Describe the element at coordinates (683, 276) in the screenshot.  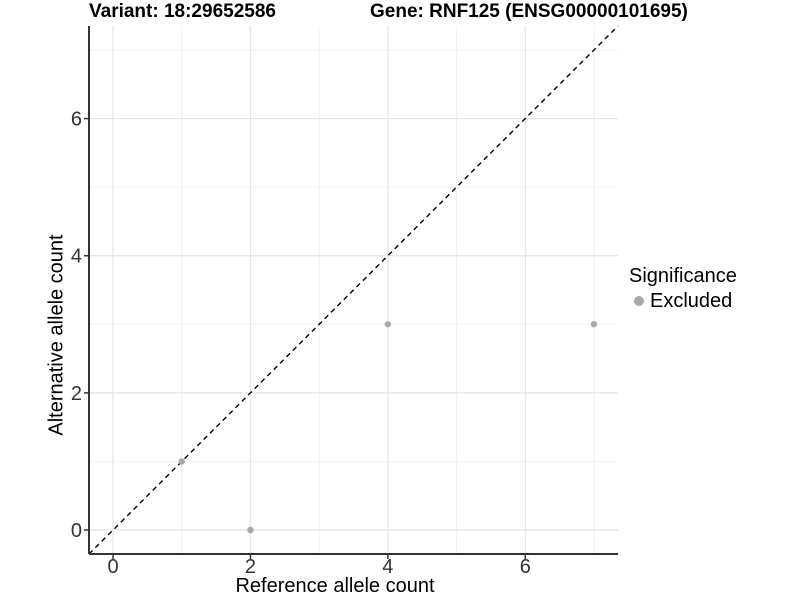
I see `legend-title: Significance` at that location.